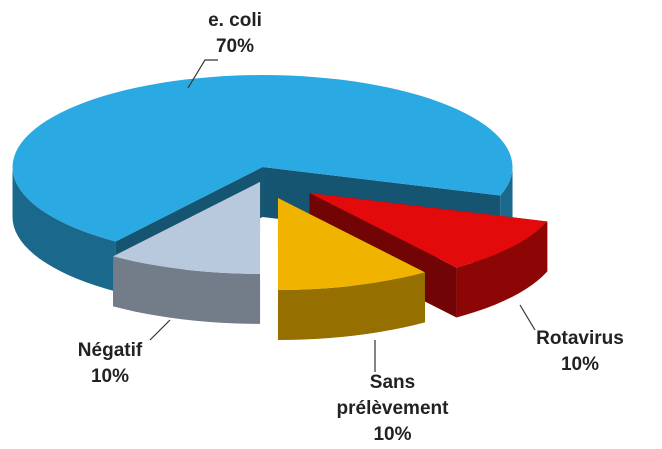  Describe the element at coordinates (235, 34) in the screenshot. I see `slice-label: e. coli 70%` at that location.